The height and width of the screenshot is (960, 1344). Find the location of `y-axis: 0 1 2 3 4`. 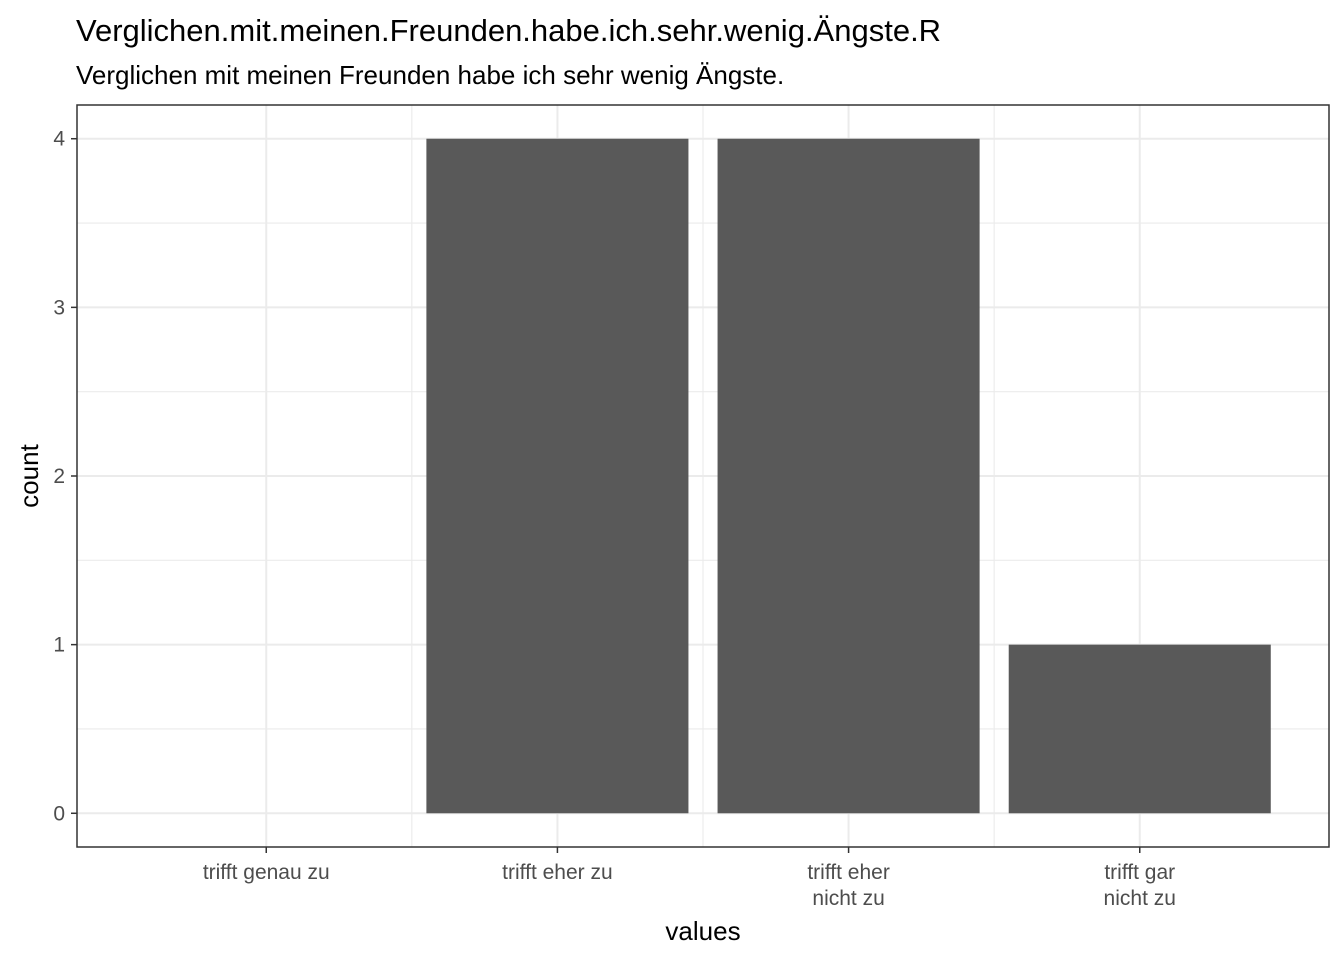

y-axis: 0 1 2 3 4 is located at coordinates (65, 476).